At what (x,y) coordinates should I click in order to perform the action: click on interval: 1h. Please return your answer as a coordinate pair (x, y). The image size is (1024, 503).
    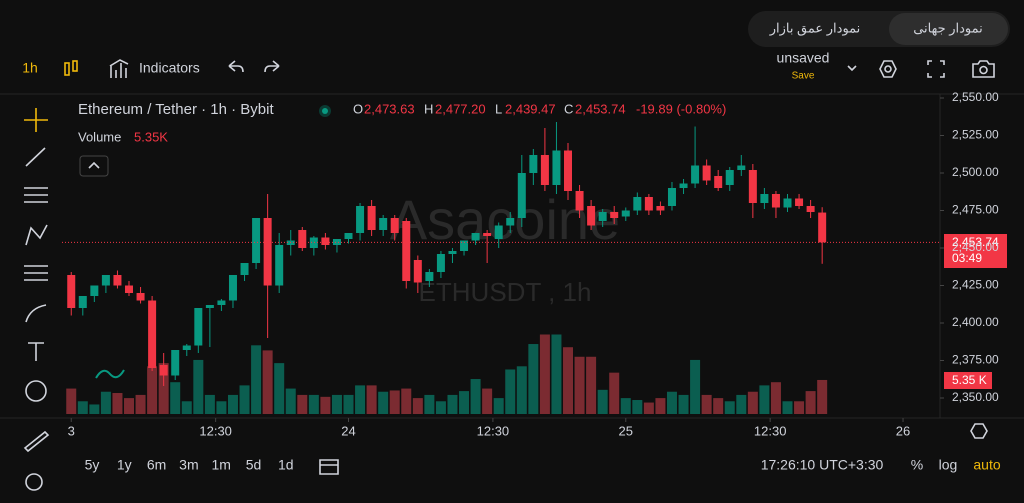
    Looking at the image, I should click on (30, 68).